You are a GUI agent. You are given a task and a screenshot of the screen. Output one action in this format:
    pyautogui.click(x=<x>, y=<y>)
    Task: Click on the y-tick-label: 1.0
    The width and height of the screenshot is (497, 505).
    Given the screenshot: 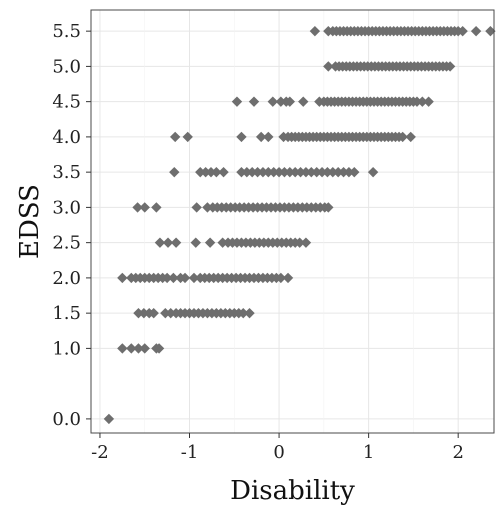 What is the action you would take?
    pyautogui.click(x=66, y=348)
    